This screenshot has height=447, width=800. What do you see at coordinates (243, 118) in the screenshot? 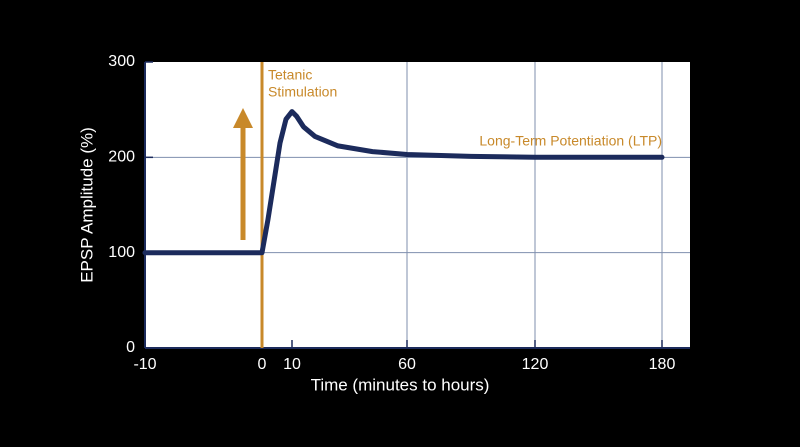
I see `stimulation-arrow-head` at bounding box center [243, 118].